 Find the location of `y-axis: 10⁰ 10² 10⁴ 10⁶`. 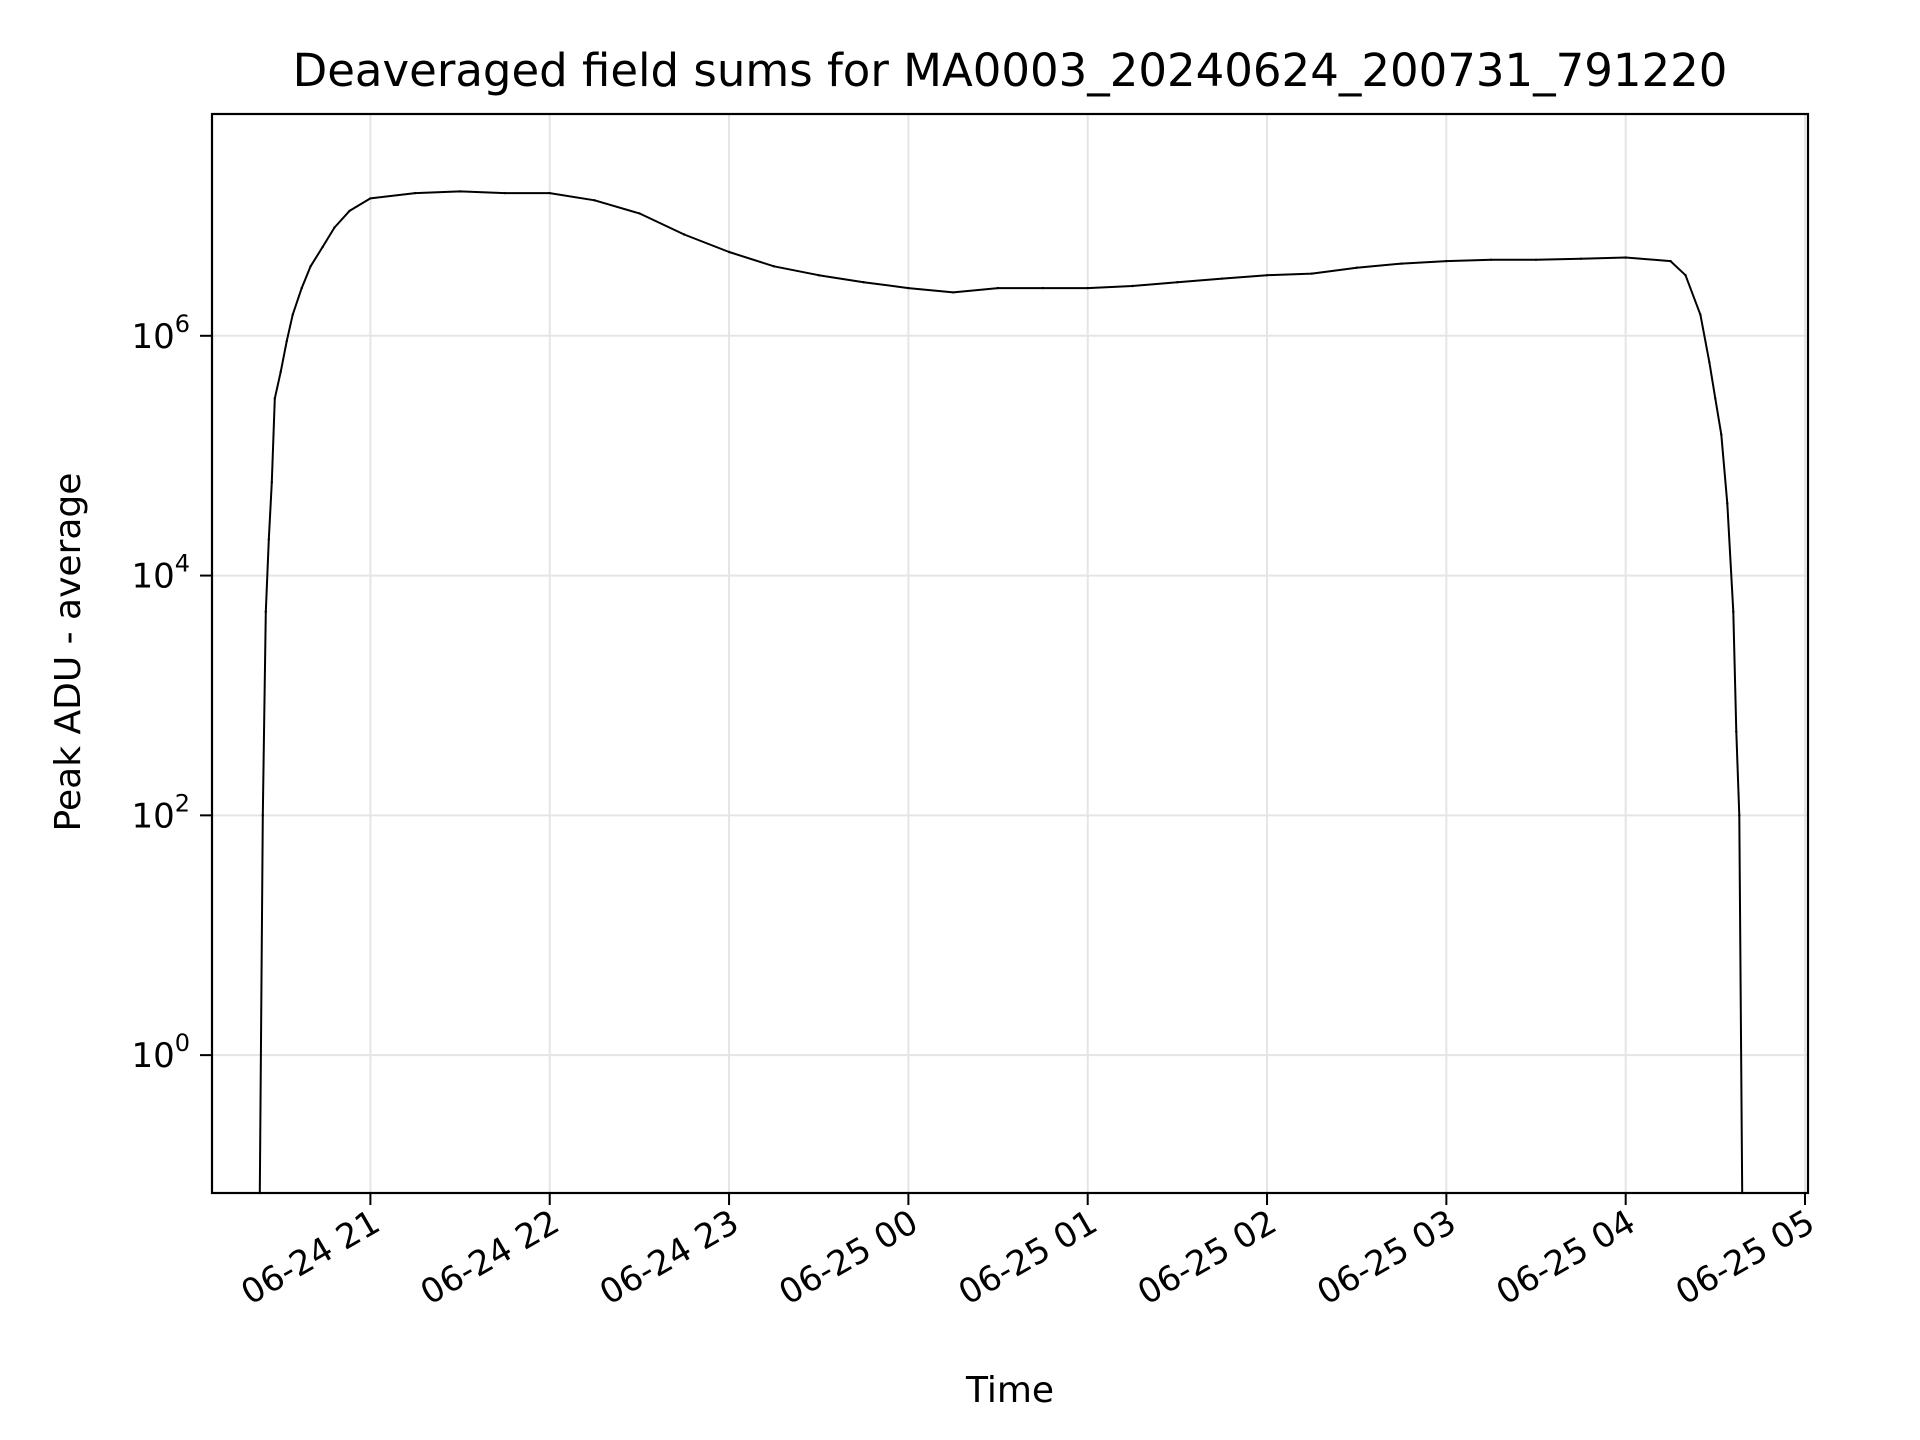

y-axis: 10⁰ 10² 10⁴ 10⁶ is located at coordinates (171, 693).